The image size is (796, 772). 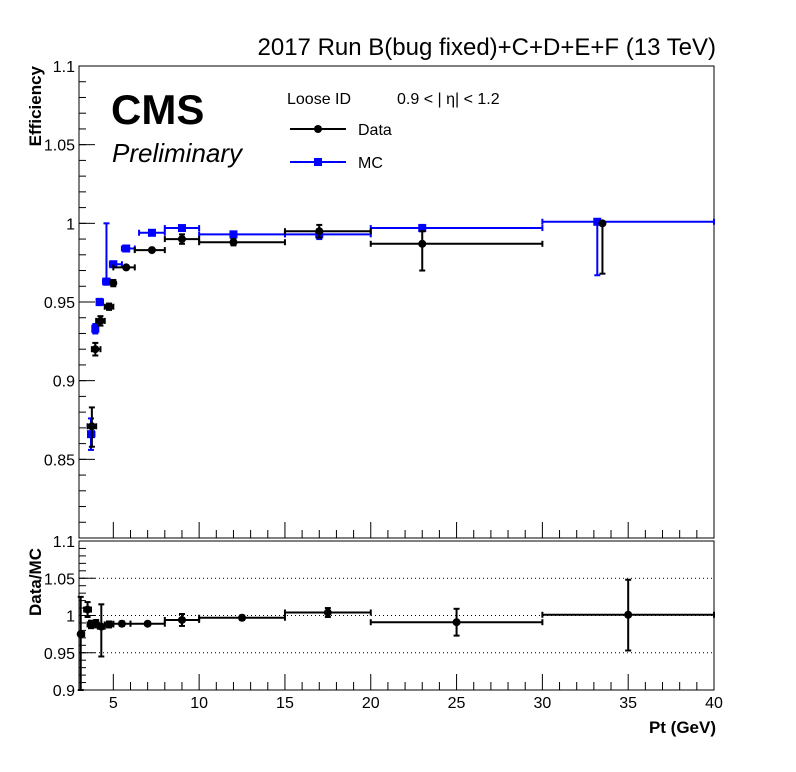 I want to click on legend-data-marker, so click(x=318, y=129).